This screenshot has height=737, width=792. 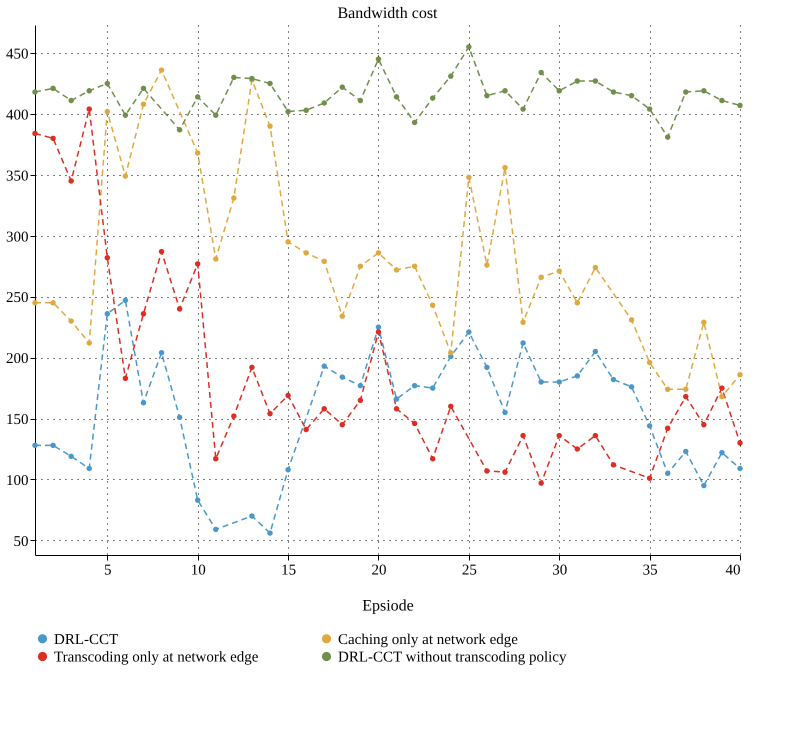 I want to click on x-tick-label: 40, so click(x=733, y=570).